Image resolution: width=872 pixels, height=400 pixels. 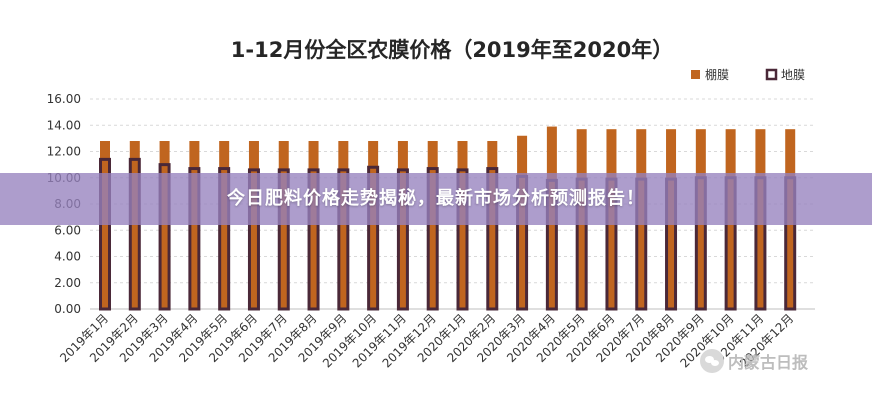 What do you see at coordinates (717, 74) in the screenshot?
I see `legend-label: 棚膜` at bounding box center [717, 74].